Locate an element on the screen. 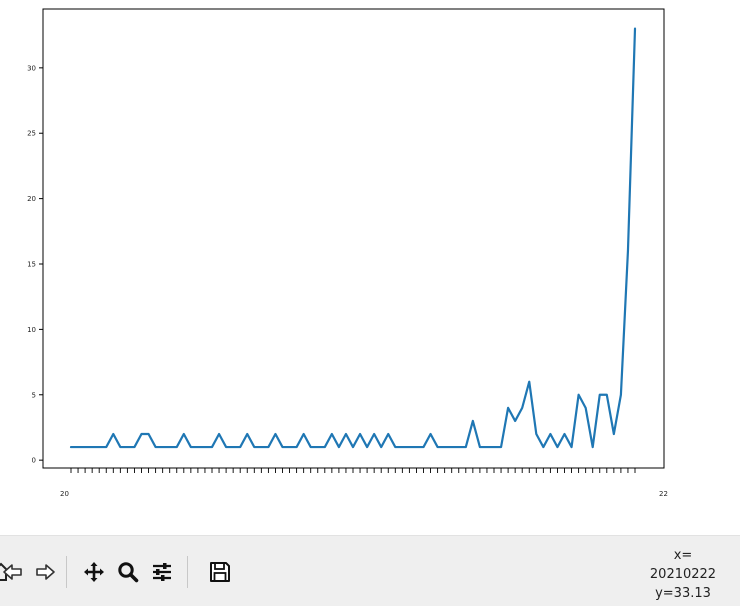 The width and height of the screenshot is (740, 606). y-tick-label: 25 is located at coordinates (31, 134).